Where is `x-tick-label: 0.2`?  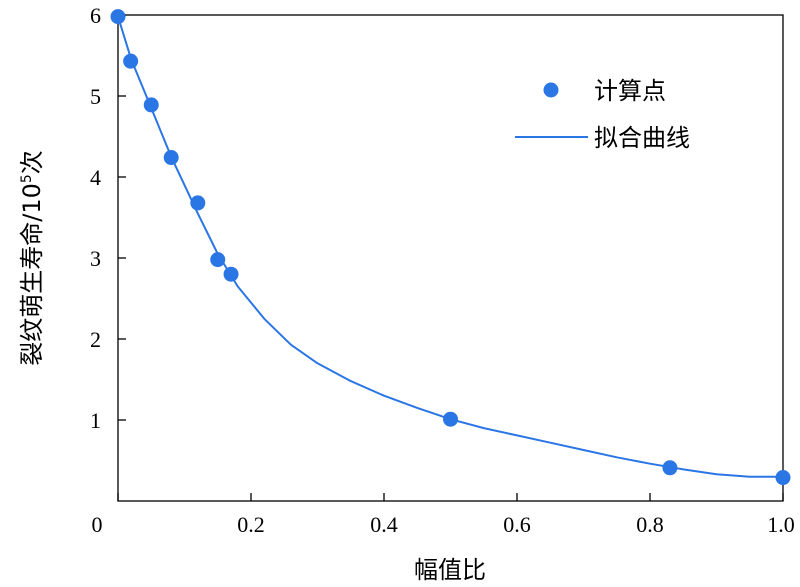 x-tick-label: 0.2 is located at coordinates (251, 524).